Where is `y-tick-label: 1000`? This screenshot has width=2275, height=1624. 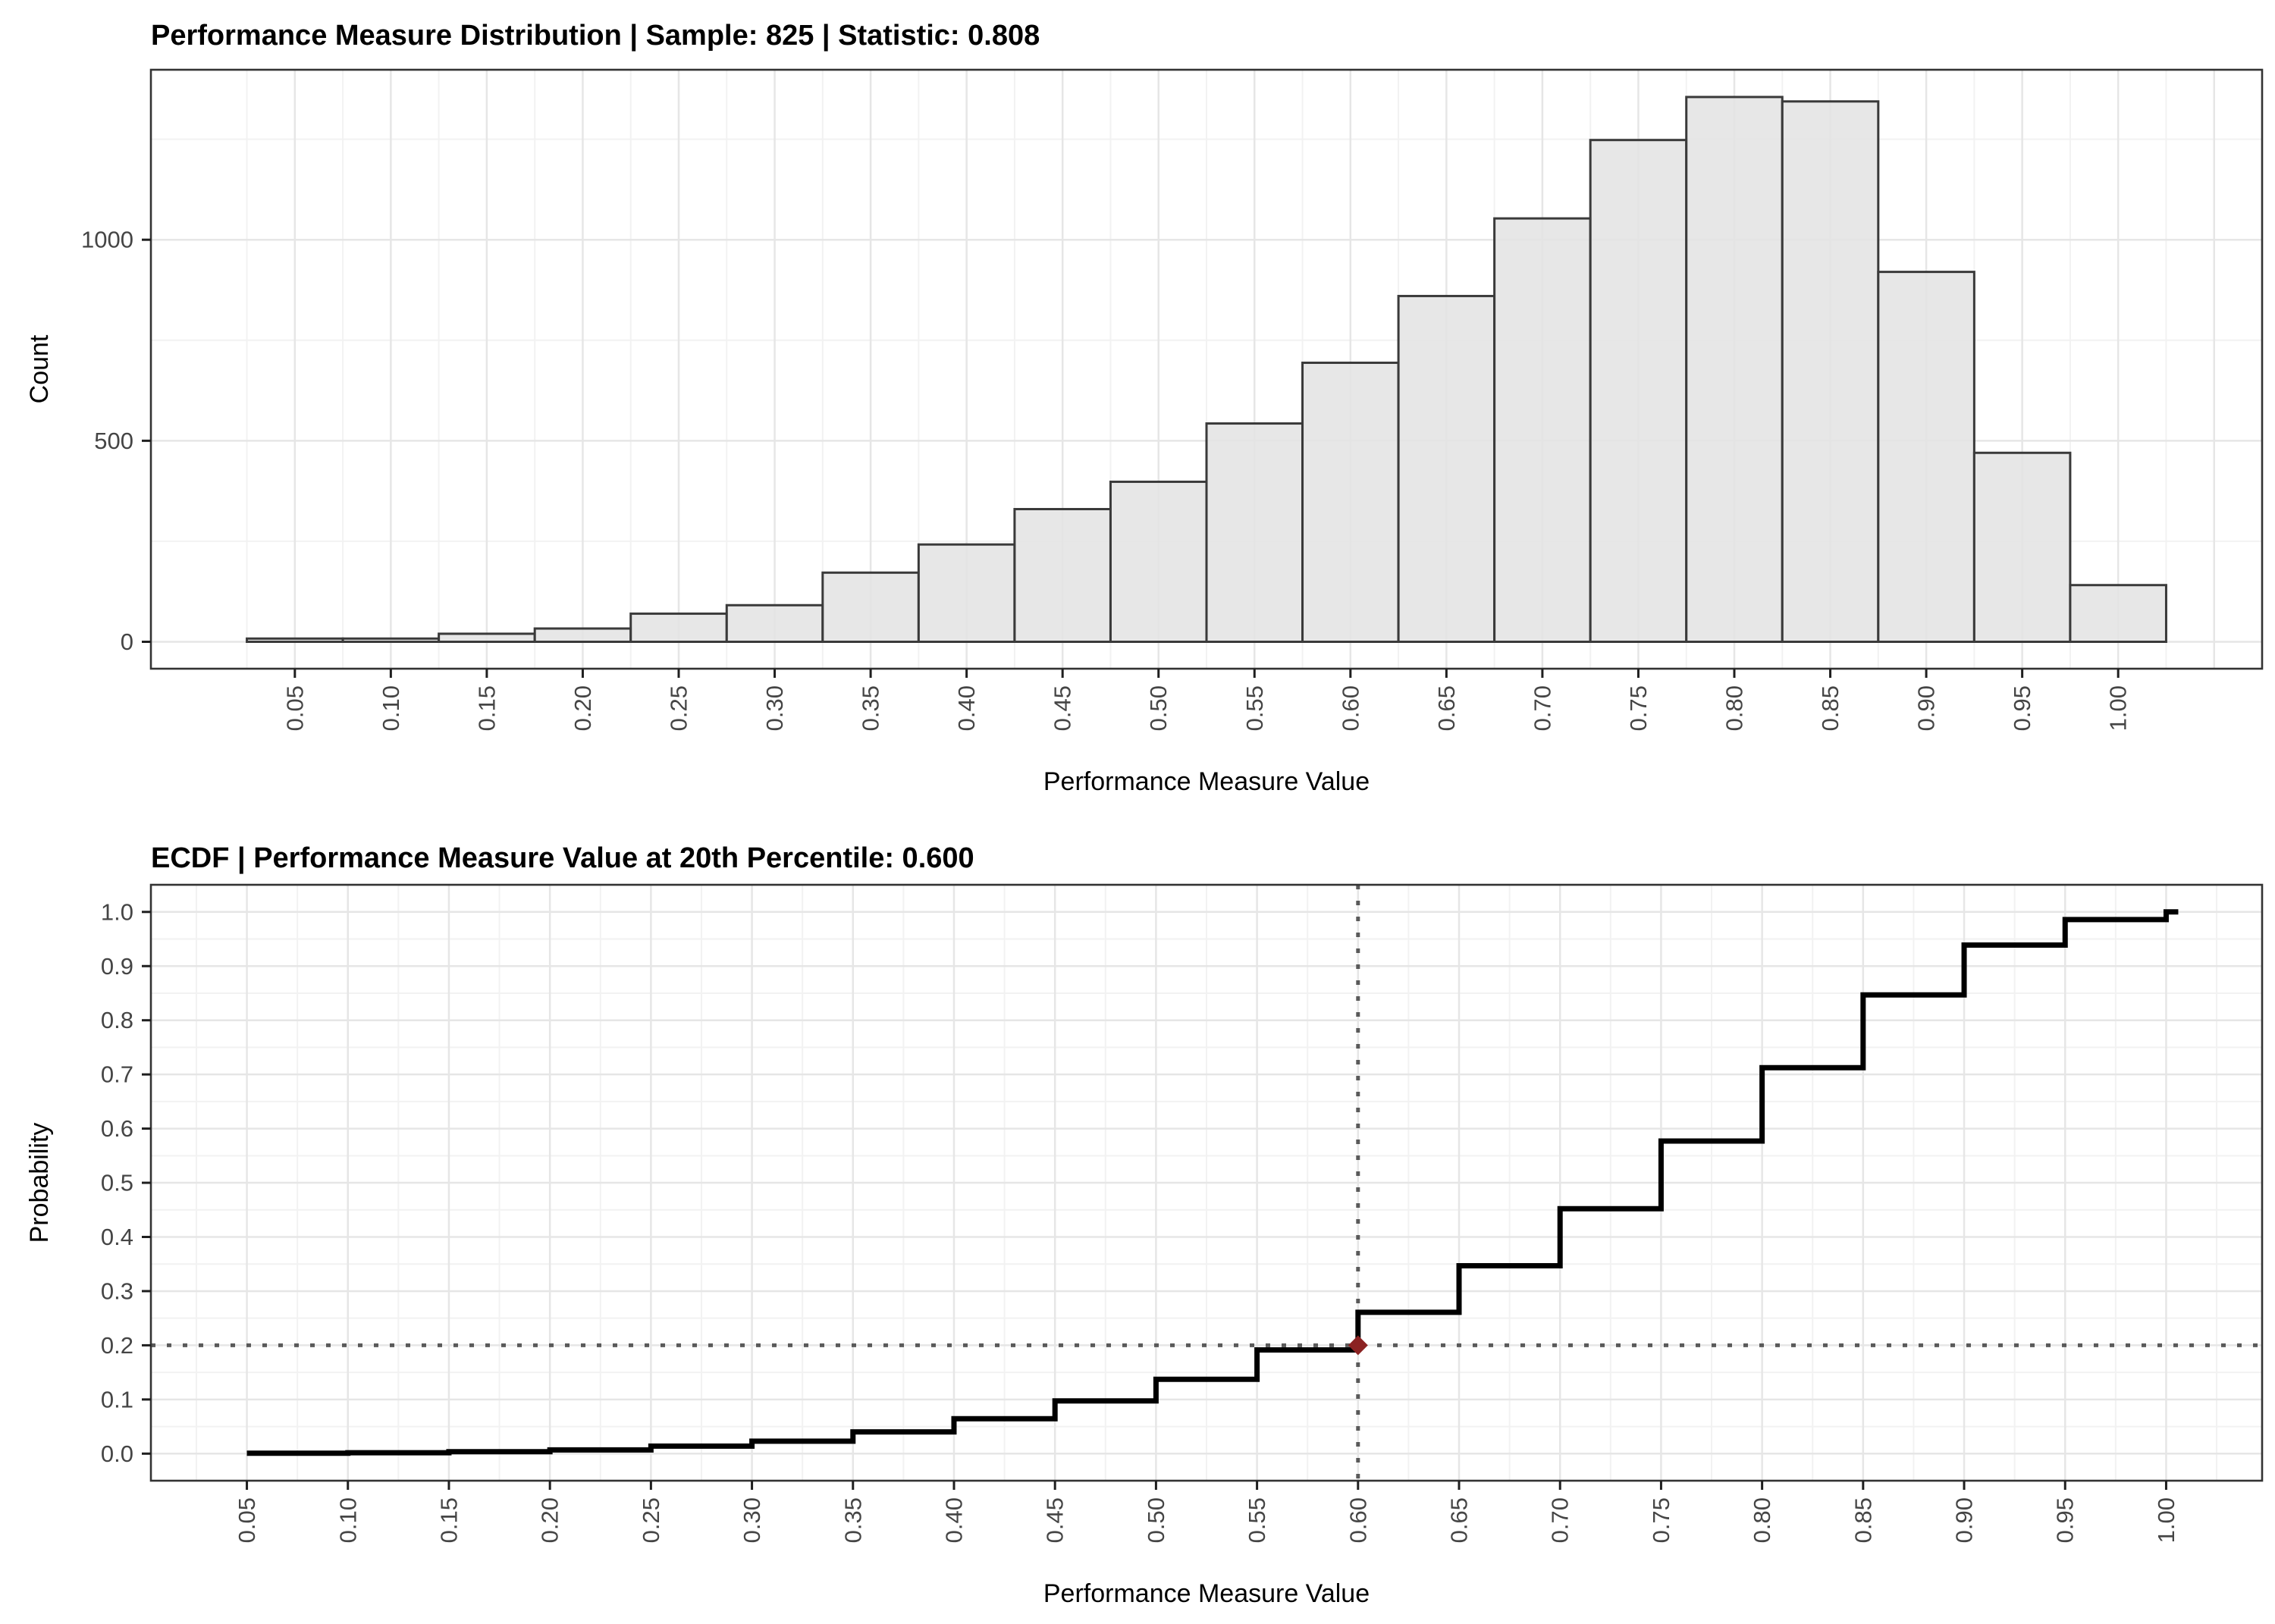 y-tick-label: 1000 is located at coordinates (107, 240).